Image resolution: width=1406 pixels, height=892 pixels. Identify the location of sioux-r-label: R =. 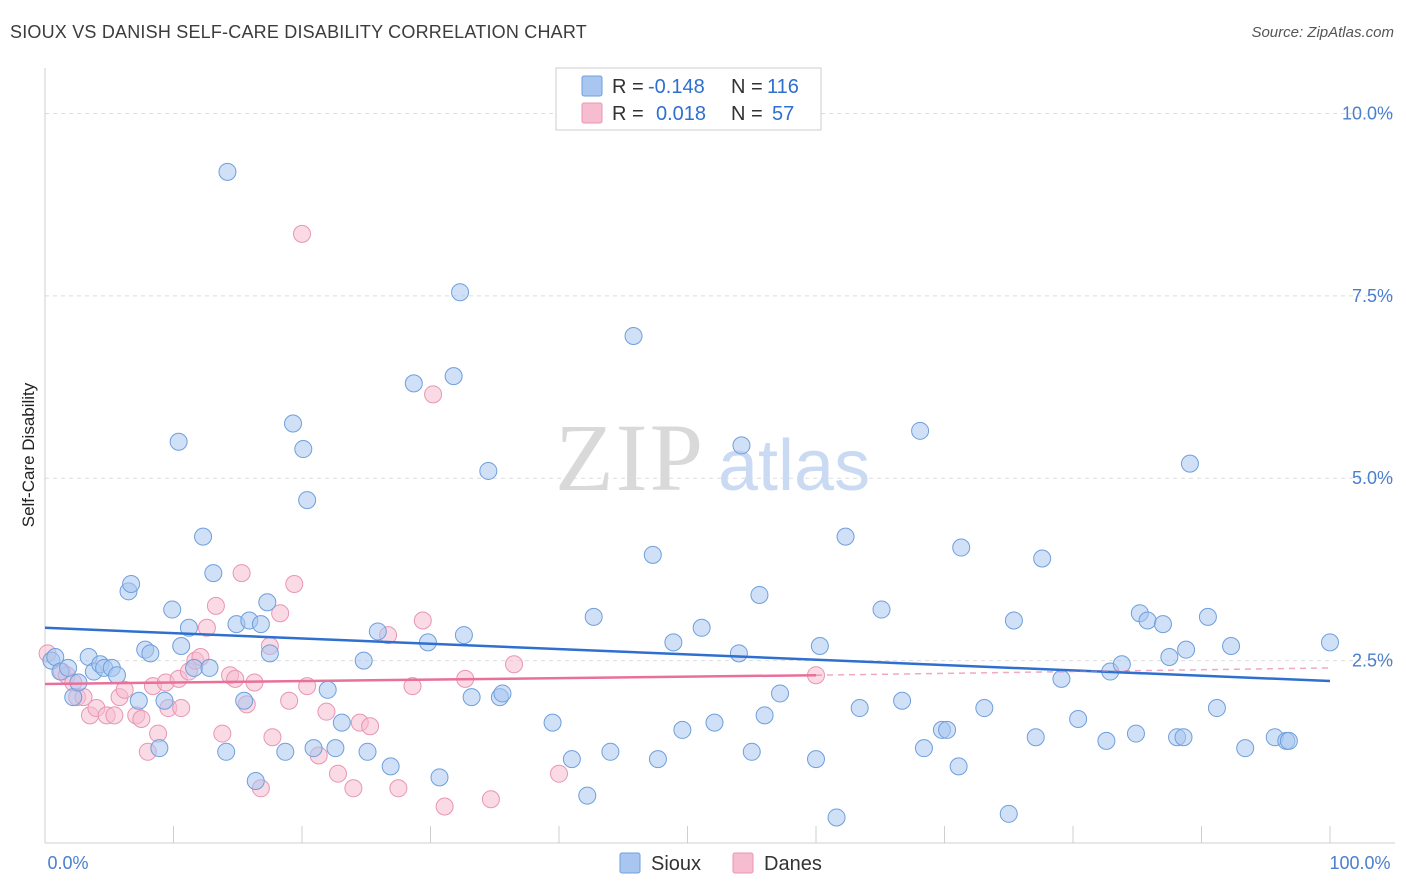
(628, 87).